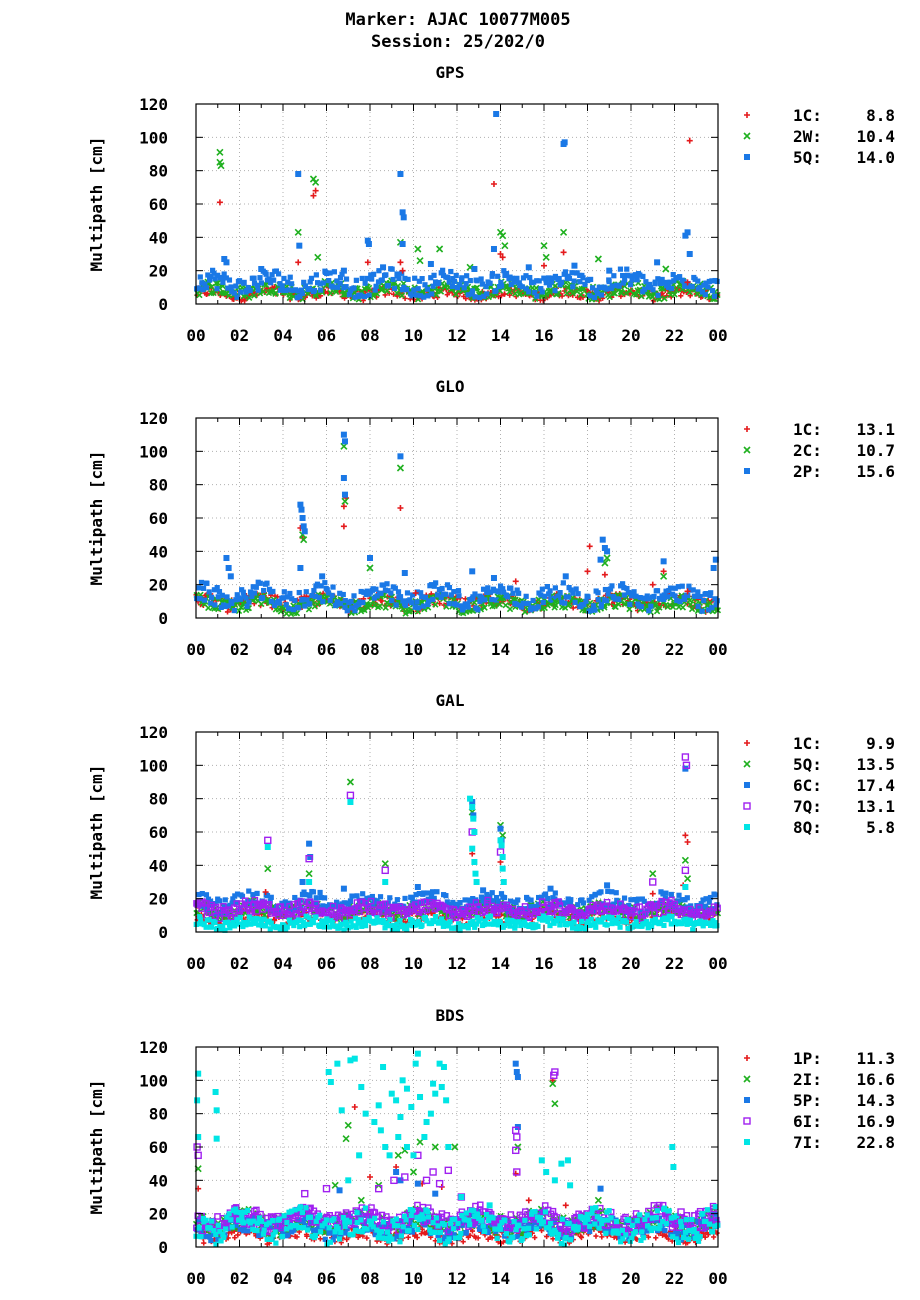 Image resolution: width=920 pixels, height=1300 pixels. Describe the element at coordinates (153, 104) in the screenshot. I see `y-tick-label: 120` at that location.